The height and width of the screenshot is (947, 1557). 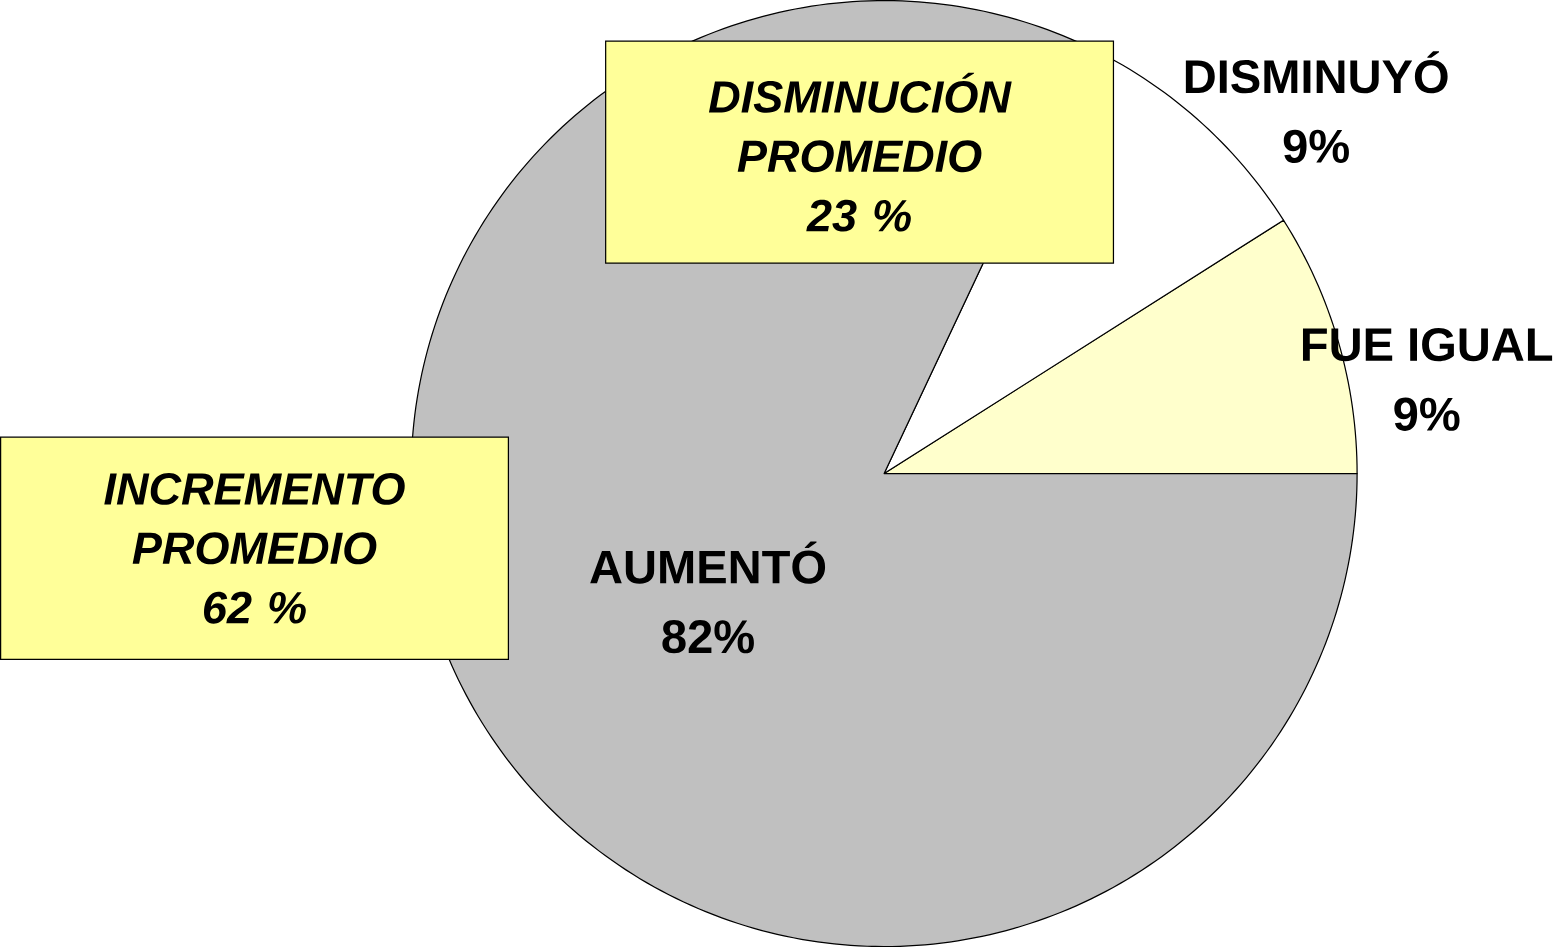 What do you see at coordinates (1316, 72) in the screenshot?
I see `slice-label: DISMINUYÓ` at bounding box center [1316, 72].